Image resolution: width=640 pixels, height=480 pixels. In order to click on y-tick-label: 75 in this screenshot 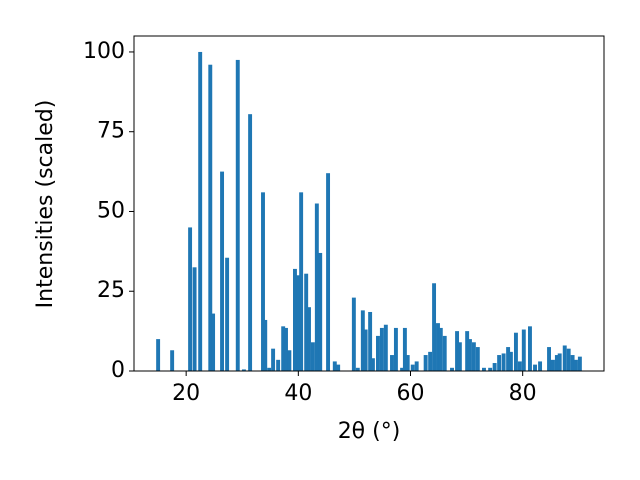, I will do `click(111, 131)`.